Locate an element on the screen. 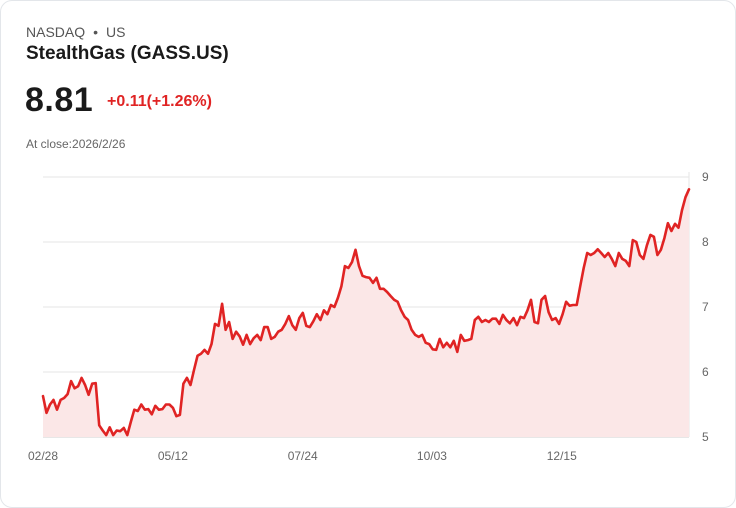 The height and width of the screenshot is (508, 736). stock-title: StealthGas (GASS.US) is located at coordinates (127, 53).